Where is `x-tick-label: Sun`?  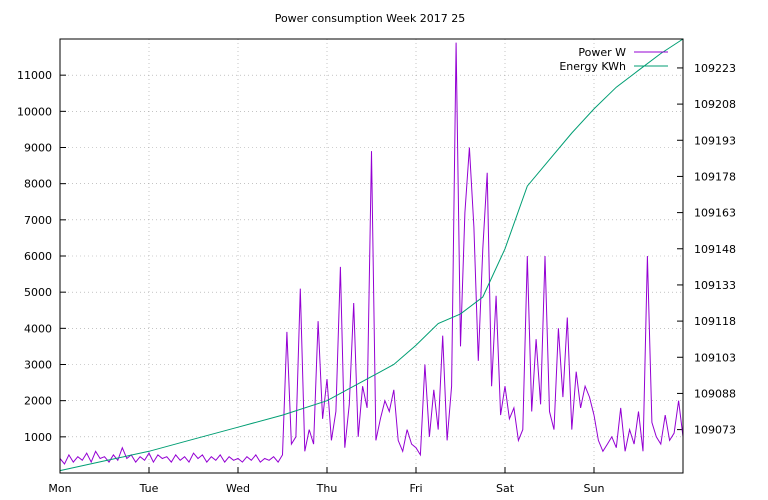 x-tick-label: Sun is located at coordinates (594, 488).